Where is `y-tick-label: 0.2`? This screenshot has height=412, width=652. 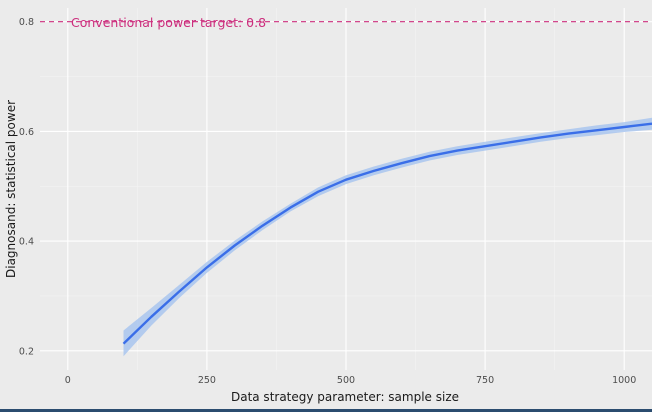
y-tick-label: 0.2 is located at coordinates (26, 351).